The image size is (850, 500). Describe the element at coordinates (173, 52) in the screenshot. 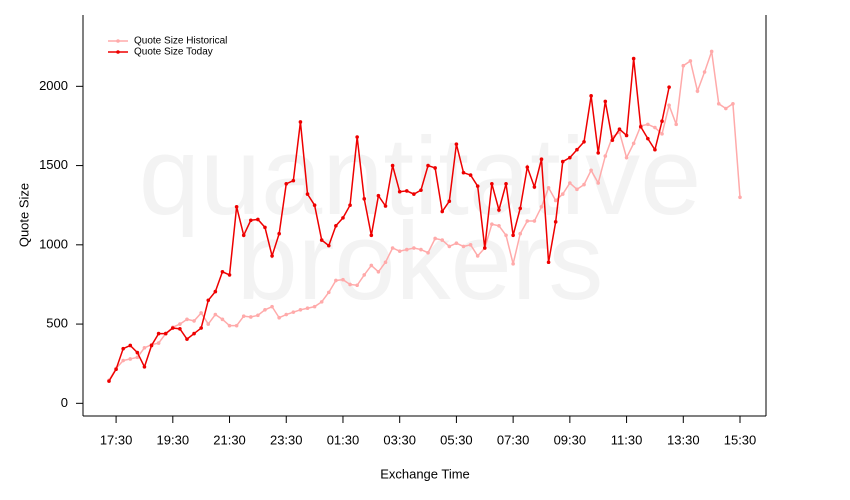

I see `legend-label: Quote Size Today` at that location.